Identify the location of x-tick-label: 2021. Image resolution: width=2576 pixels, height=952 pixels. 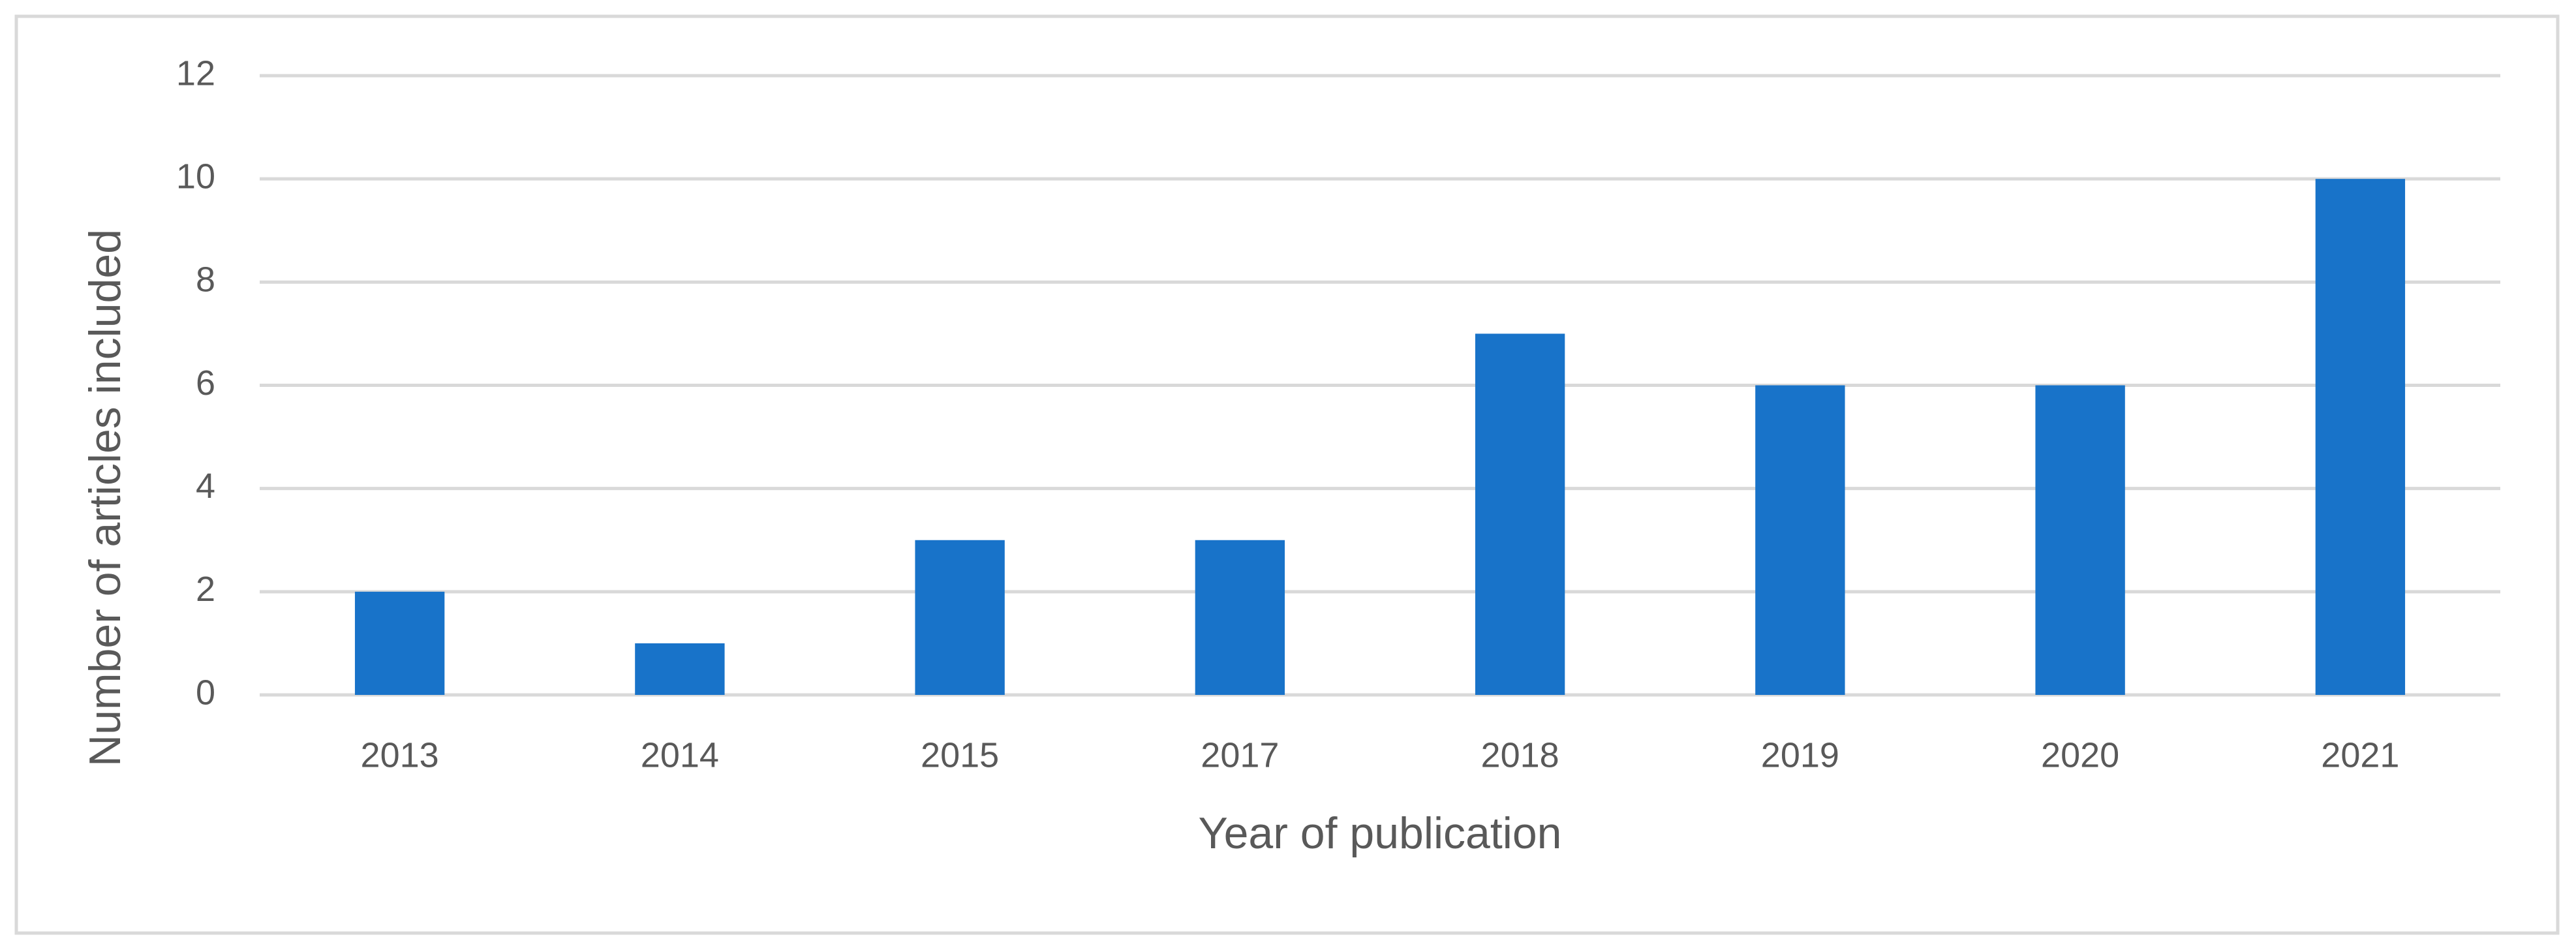
(2360, 755).